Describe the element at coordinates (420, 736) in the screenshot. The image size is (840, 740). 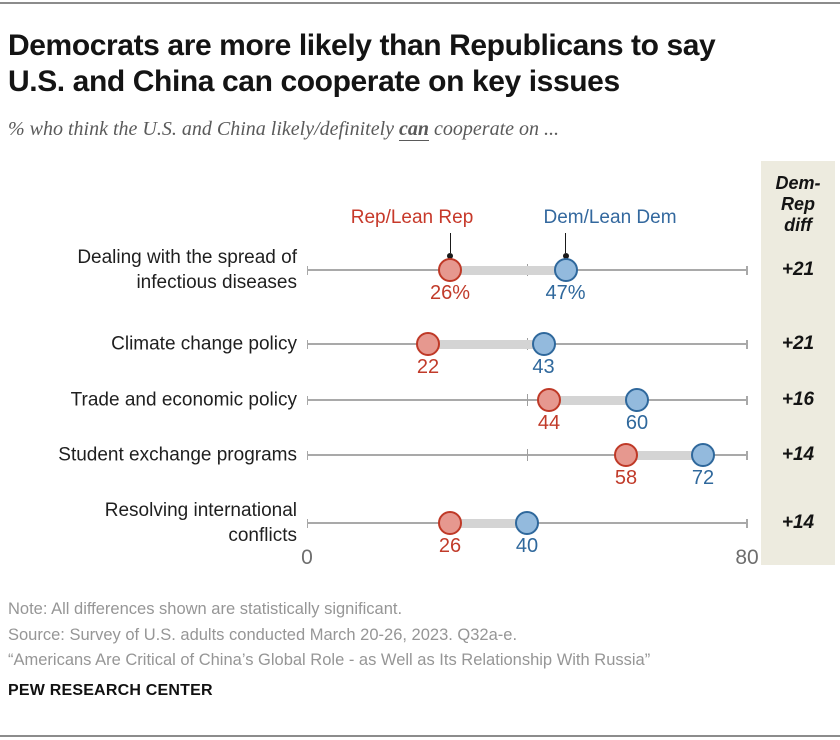
I see `bottom-rule` at that location.